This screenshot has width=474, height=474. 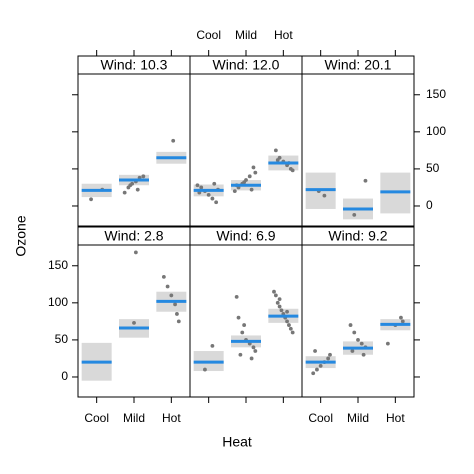 I want to click on strip-title: Wind: 6.9, so click(x=245, y=236).